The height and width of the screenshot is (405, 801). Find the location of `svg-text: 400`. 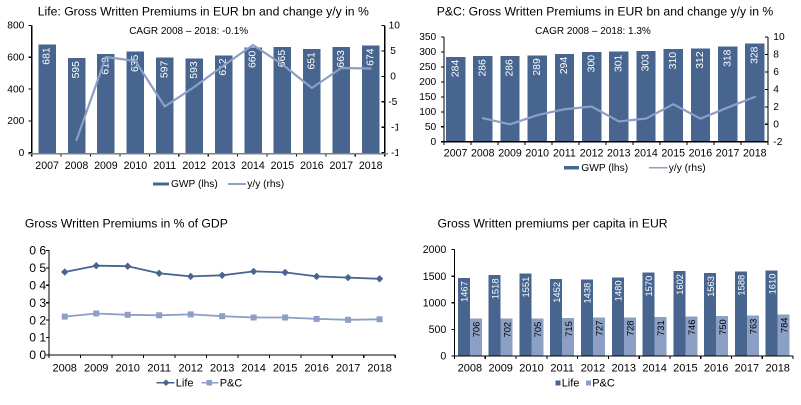

svg-text: 400 is located at coordinates (15, 89).